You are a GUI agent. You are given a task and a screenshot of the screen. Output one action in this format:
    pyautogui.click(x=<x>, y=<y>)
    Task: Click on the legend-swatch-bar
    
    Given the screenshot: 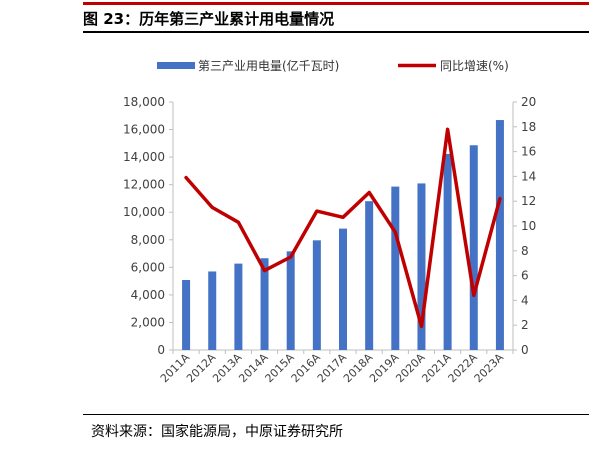 What is the action you would take?
    pyautogui.click(x=176, y=65)
    